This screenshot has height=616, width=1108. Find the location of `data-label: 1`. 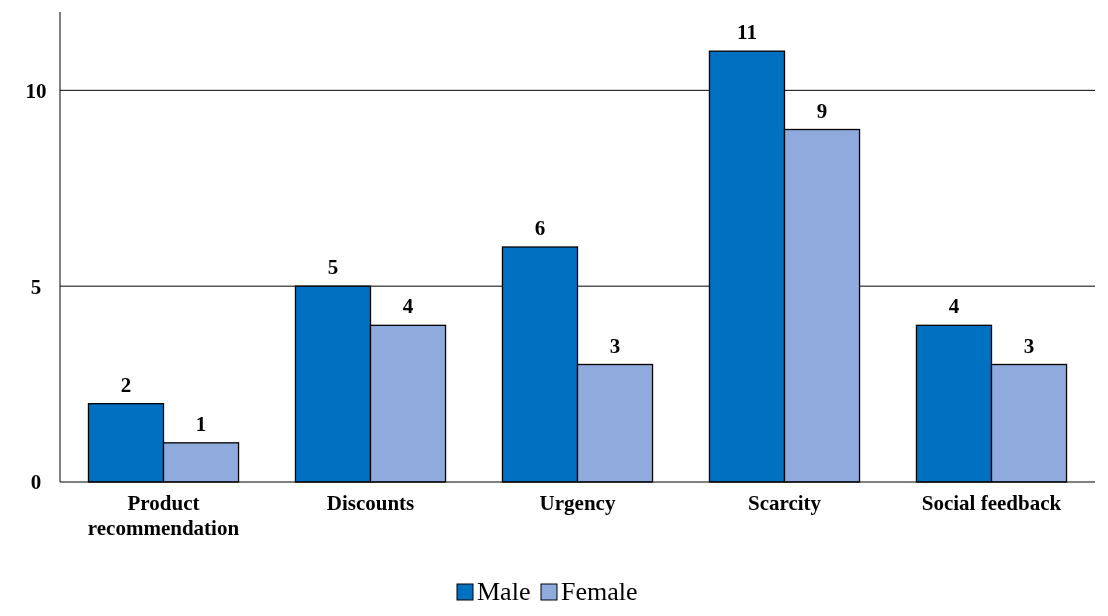

data-label: 1 is located at coordinates (201, 423).